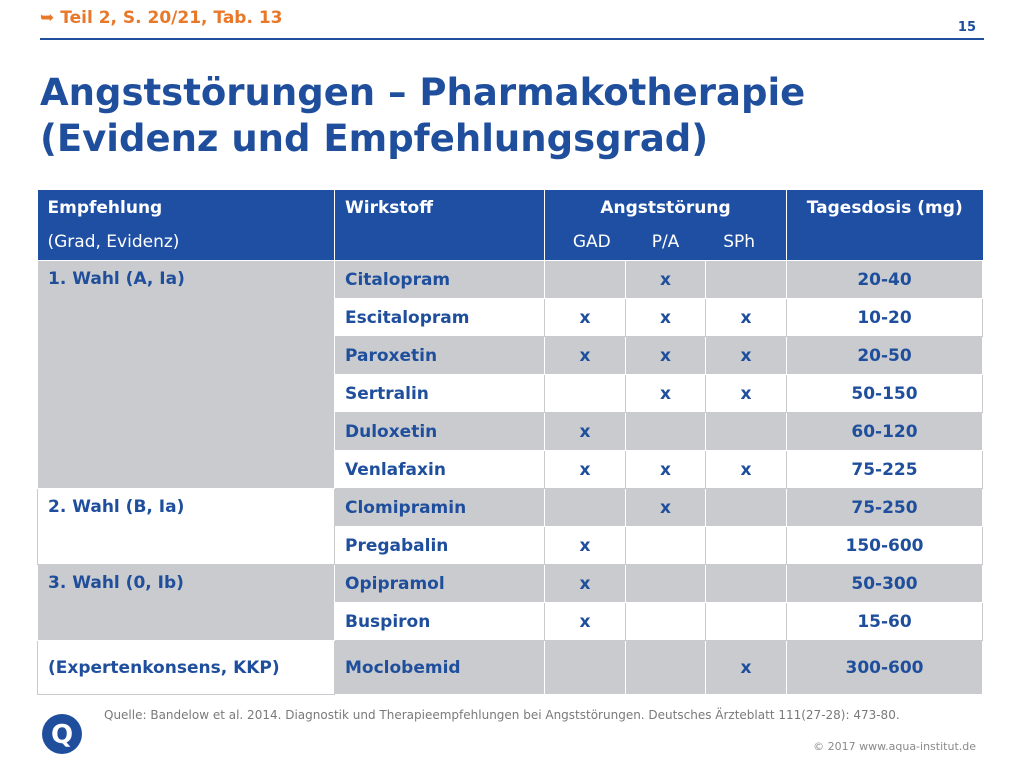 The height and width of the screenshot is (768, 1024). Describe the element at coordinates (884, 583) in the screenshot. I see `daily-dose: 50-300` at that location.